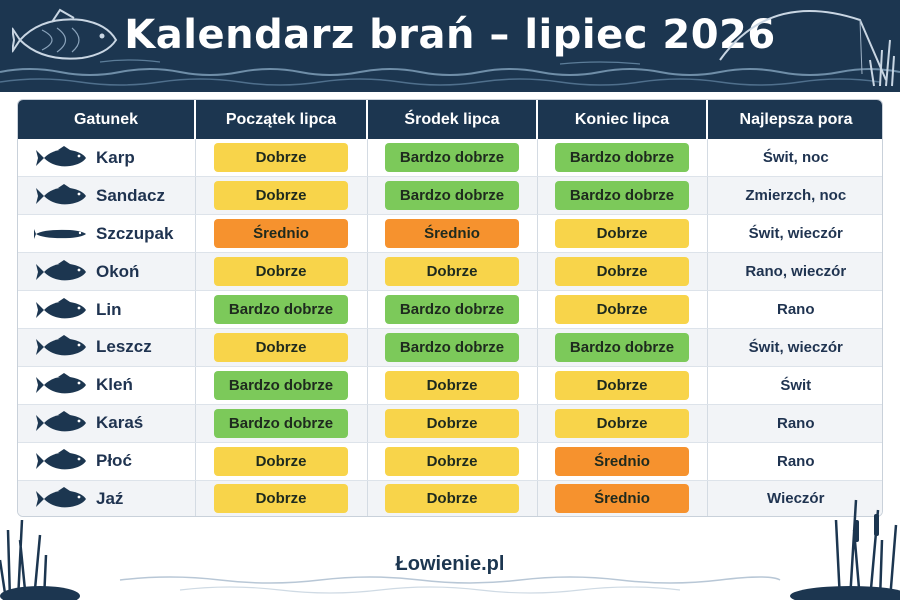 The height and width of the screenshot is (600, 900). I want to click on species-cell: Karaś, so click(107, 423).